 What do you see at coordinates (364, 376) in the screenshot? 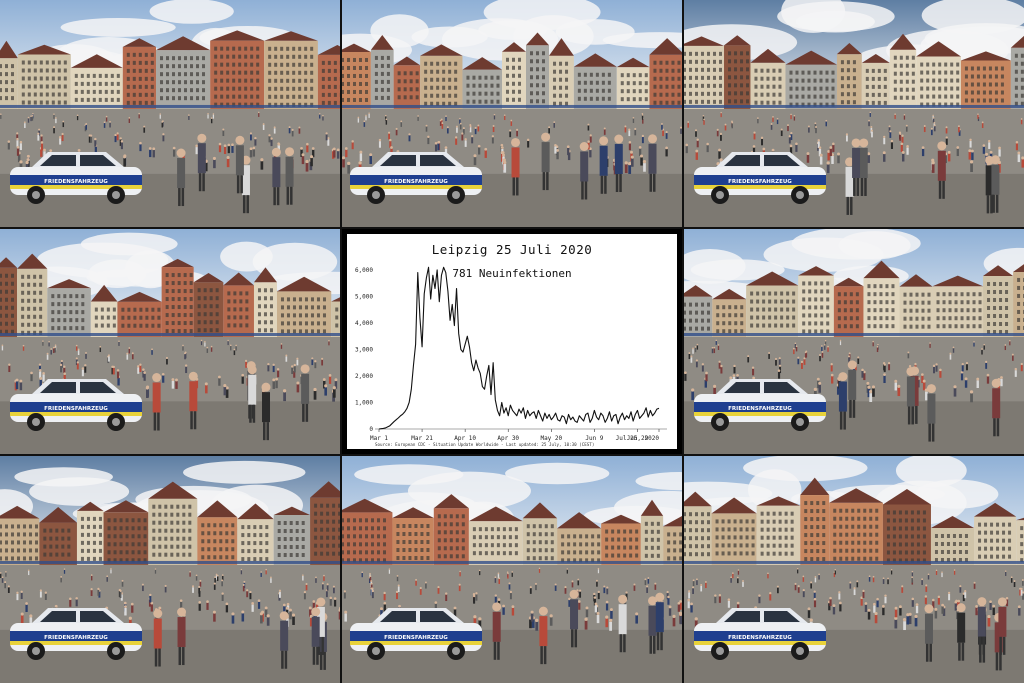
I see `y-tick-label: 2,000` at bounding box center [364, 376].